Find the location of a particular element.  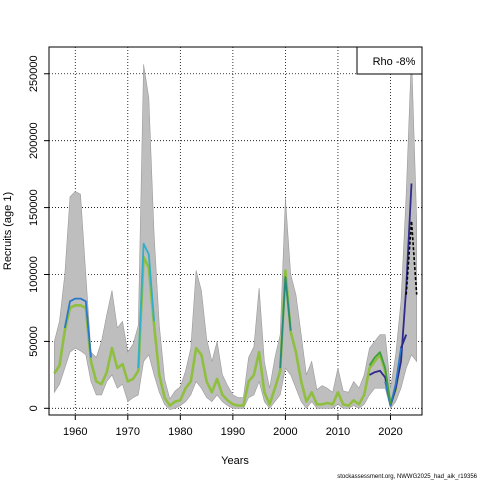

y-tick-label: 250000 is located at coordinates (34, 73).